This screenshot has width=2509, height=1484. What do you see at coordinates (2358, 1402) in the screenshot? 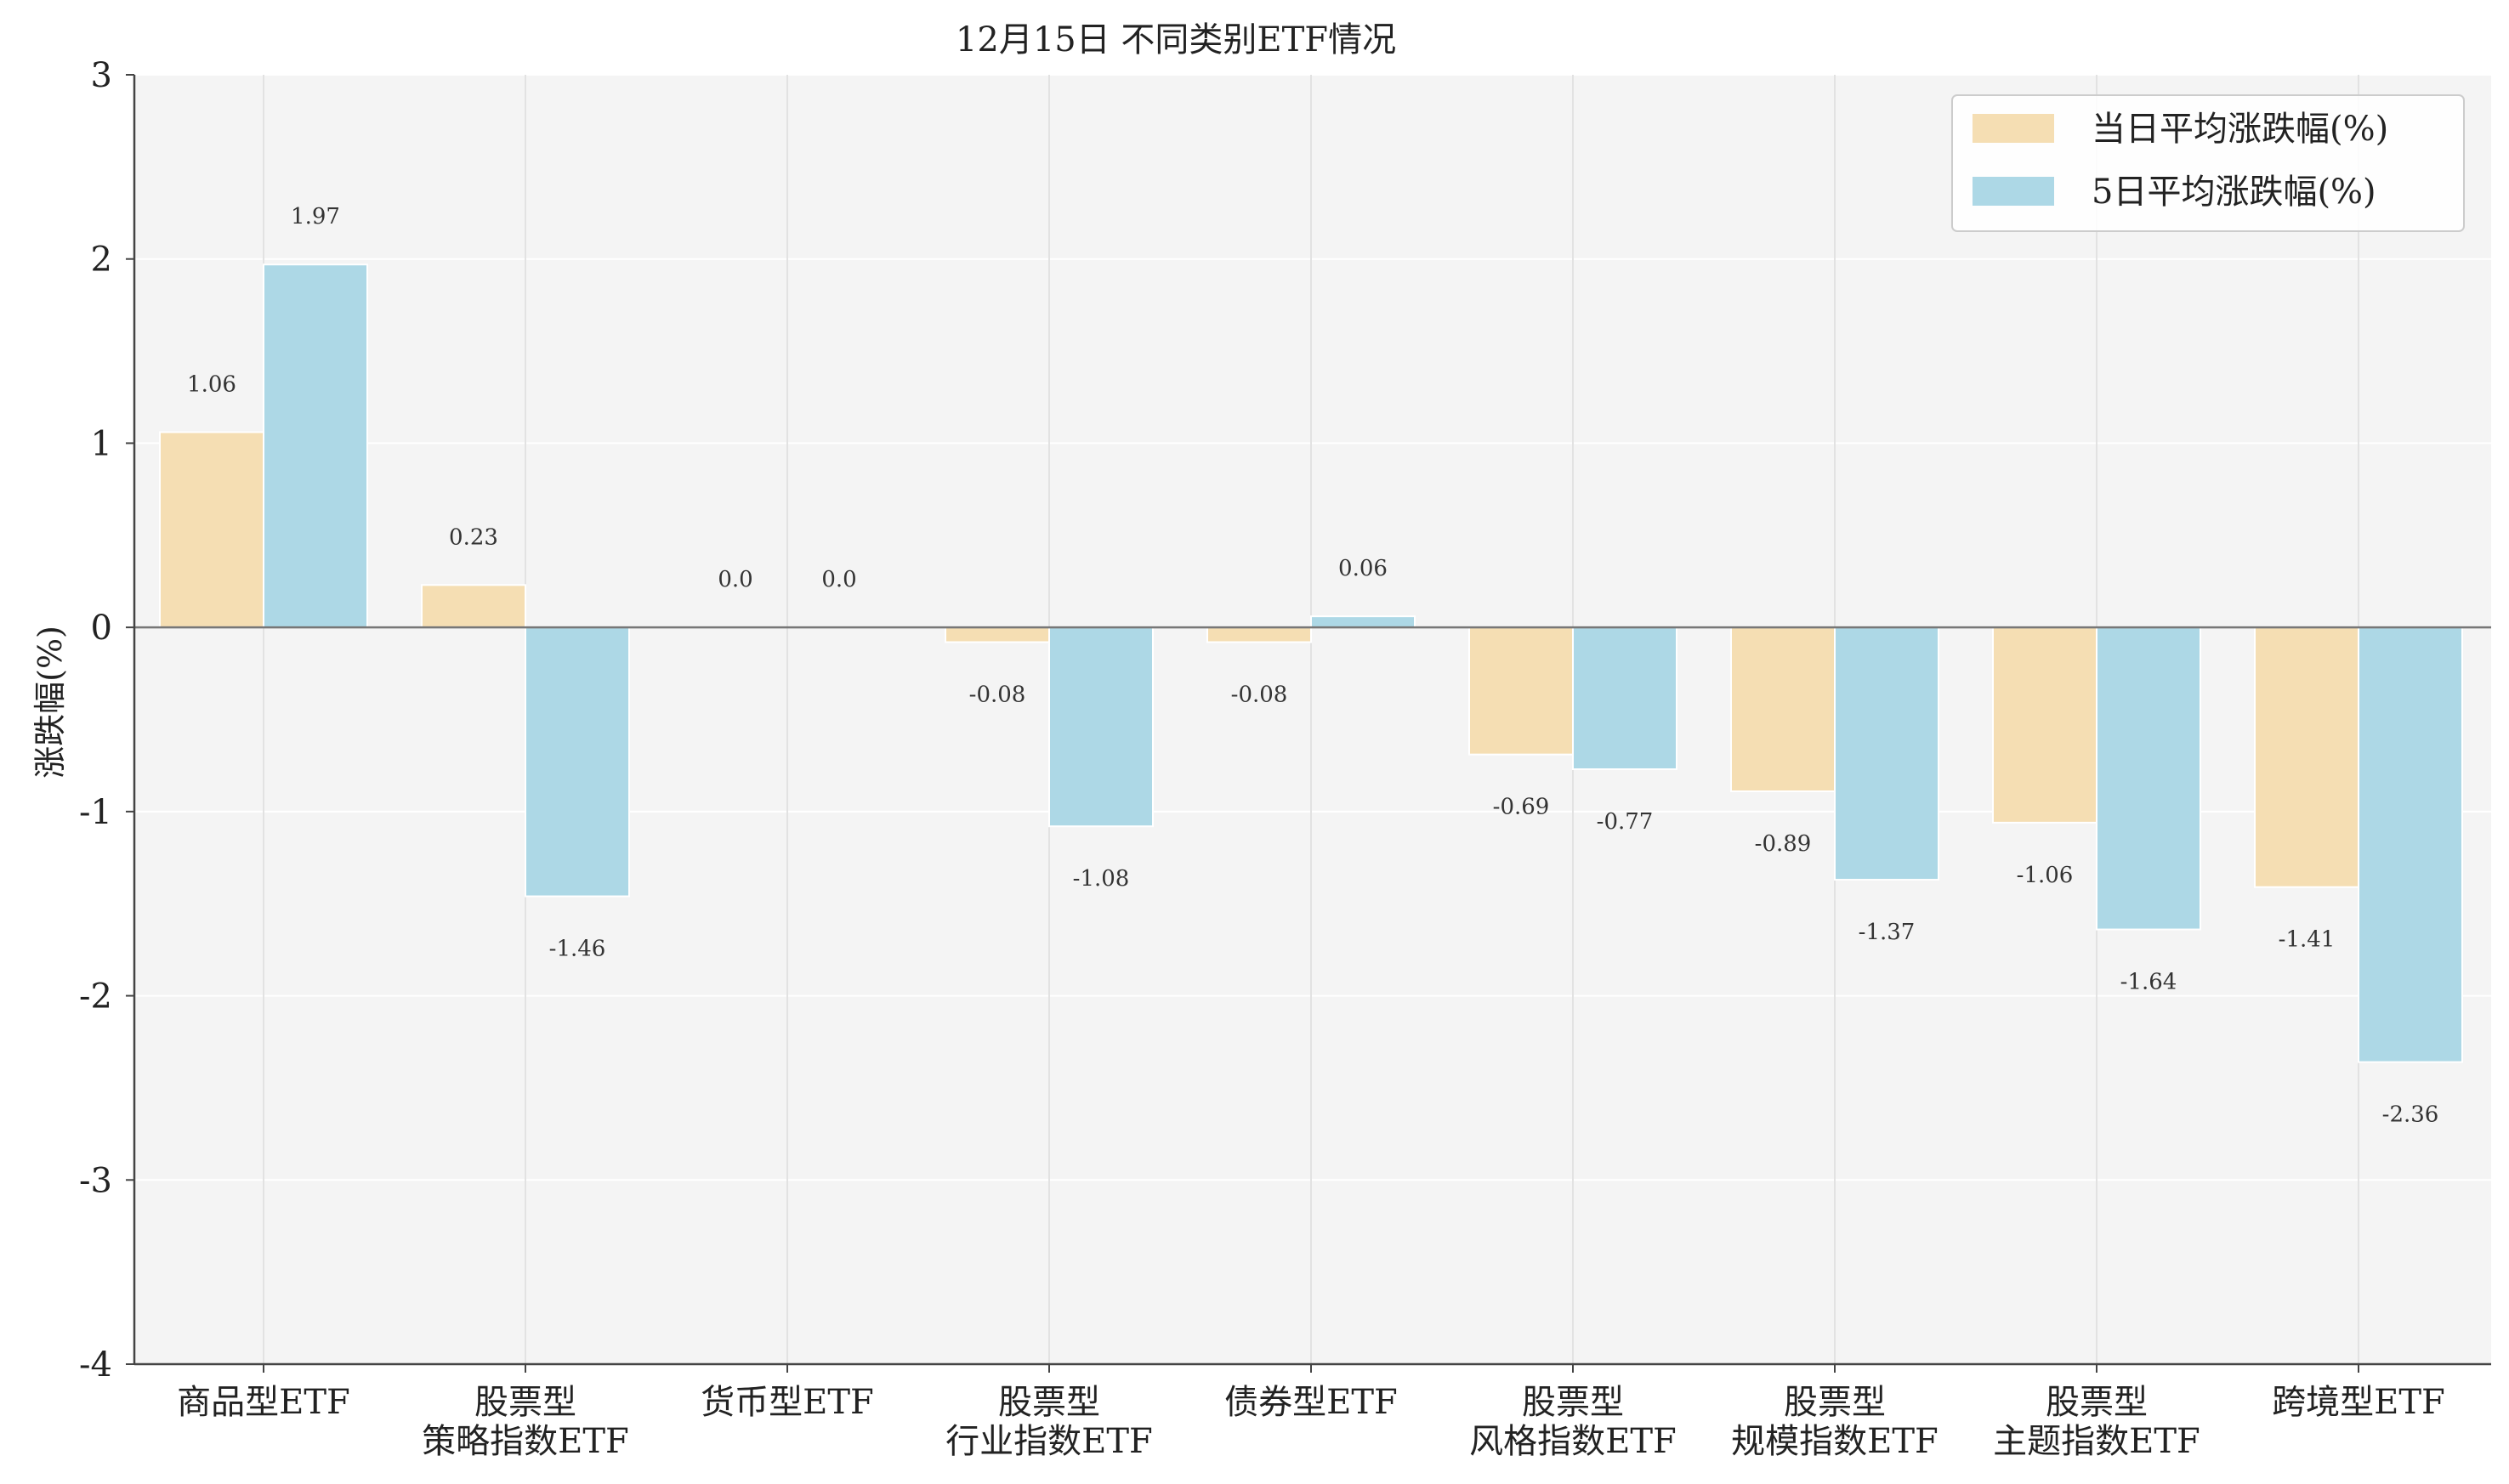
I see `x-tick-label: 跨境型ETF` at bounding box center [2358, 1402].